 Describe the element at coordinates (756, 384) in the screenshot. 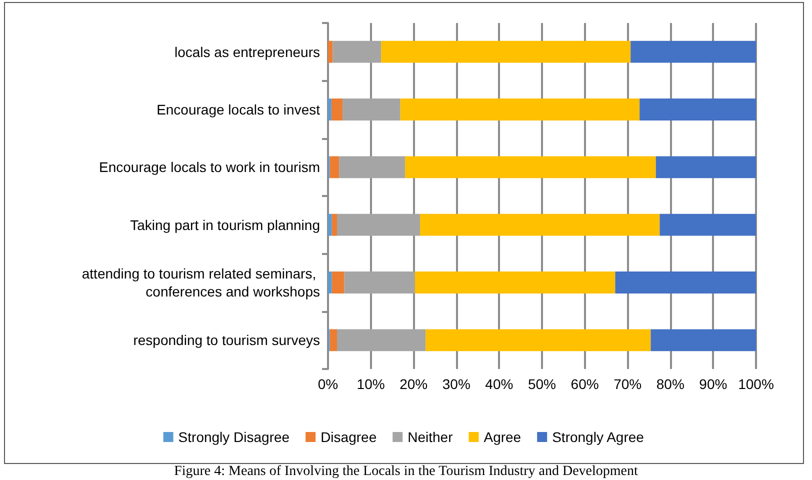

I see `x-tick-label: 100%` at that location.